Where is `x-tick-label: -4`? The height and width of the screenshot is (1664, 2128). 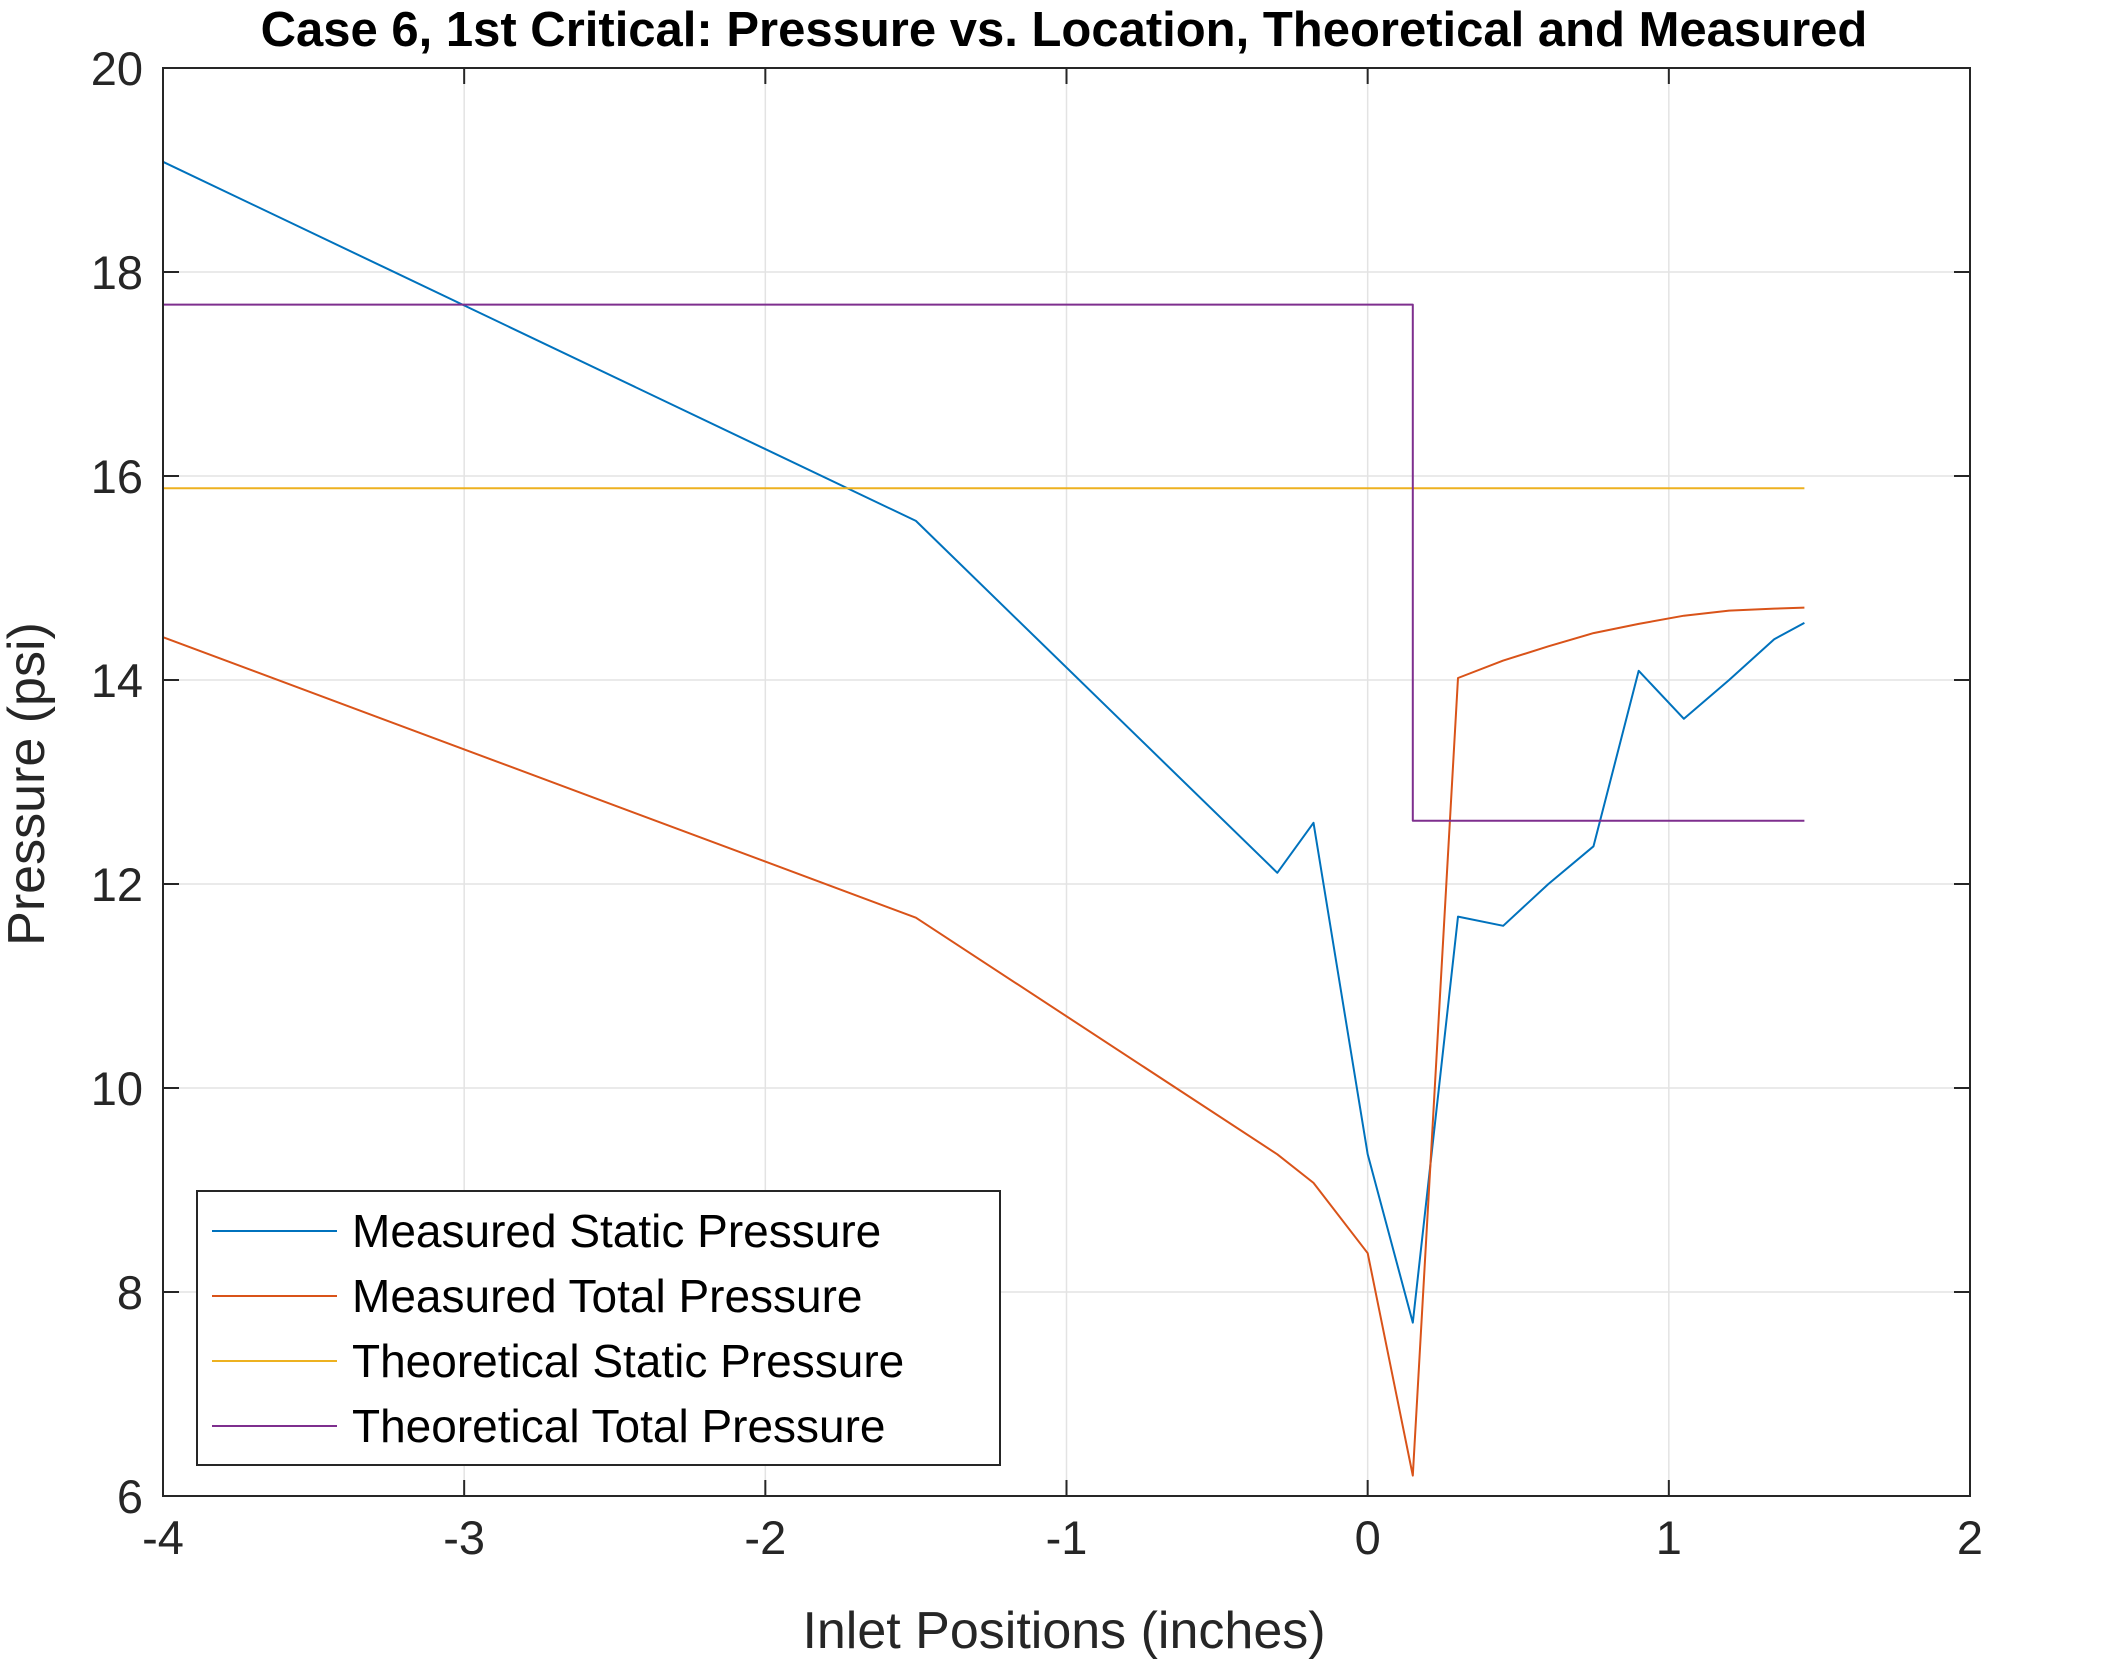
x-tick-label: -4 is located at coordinates (163, 1537).